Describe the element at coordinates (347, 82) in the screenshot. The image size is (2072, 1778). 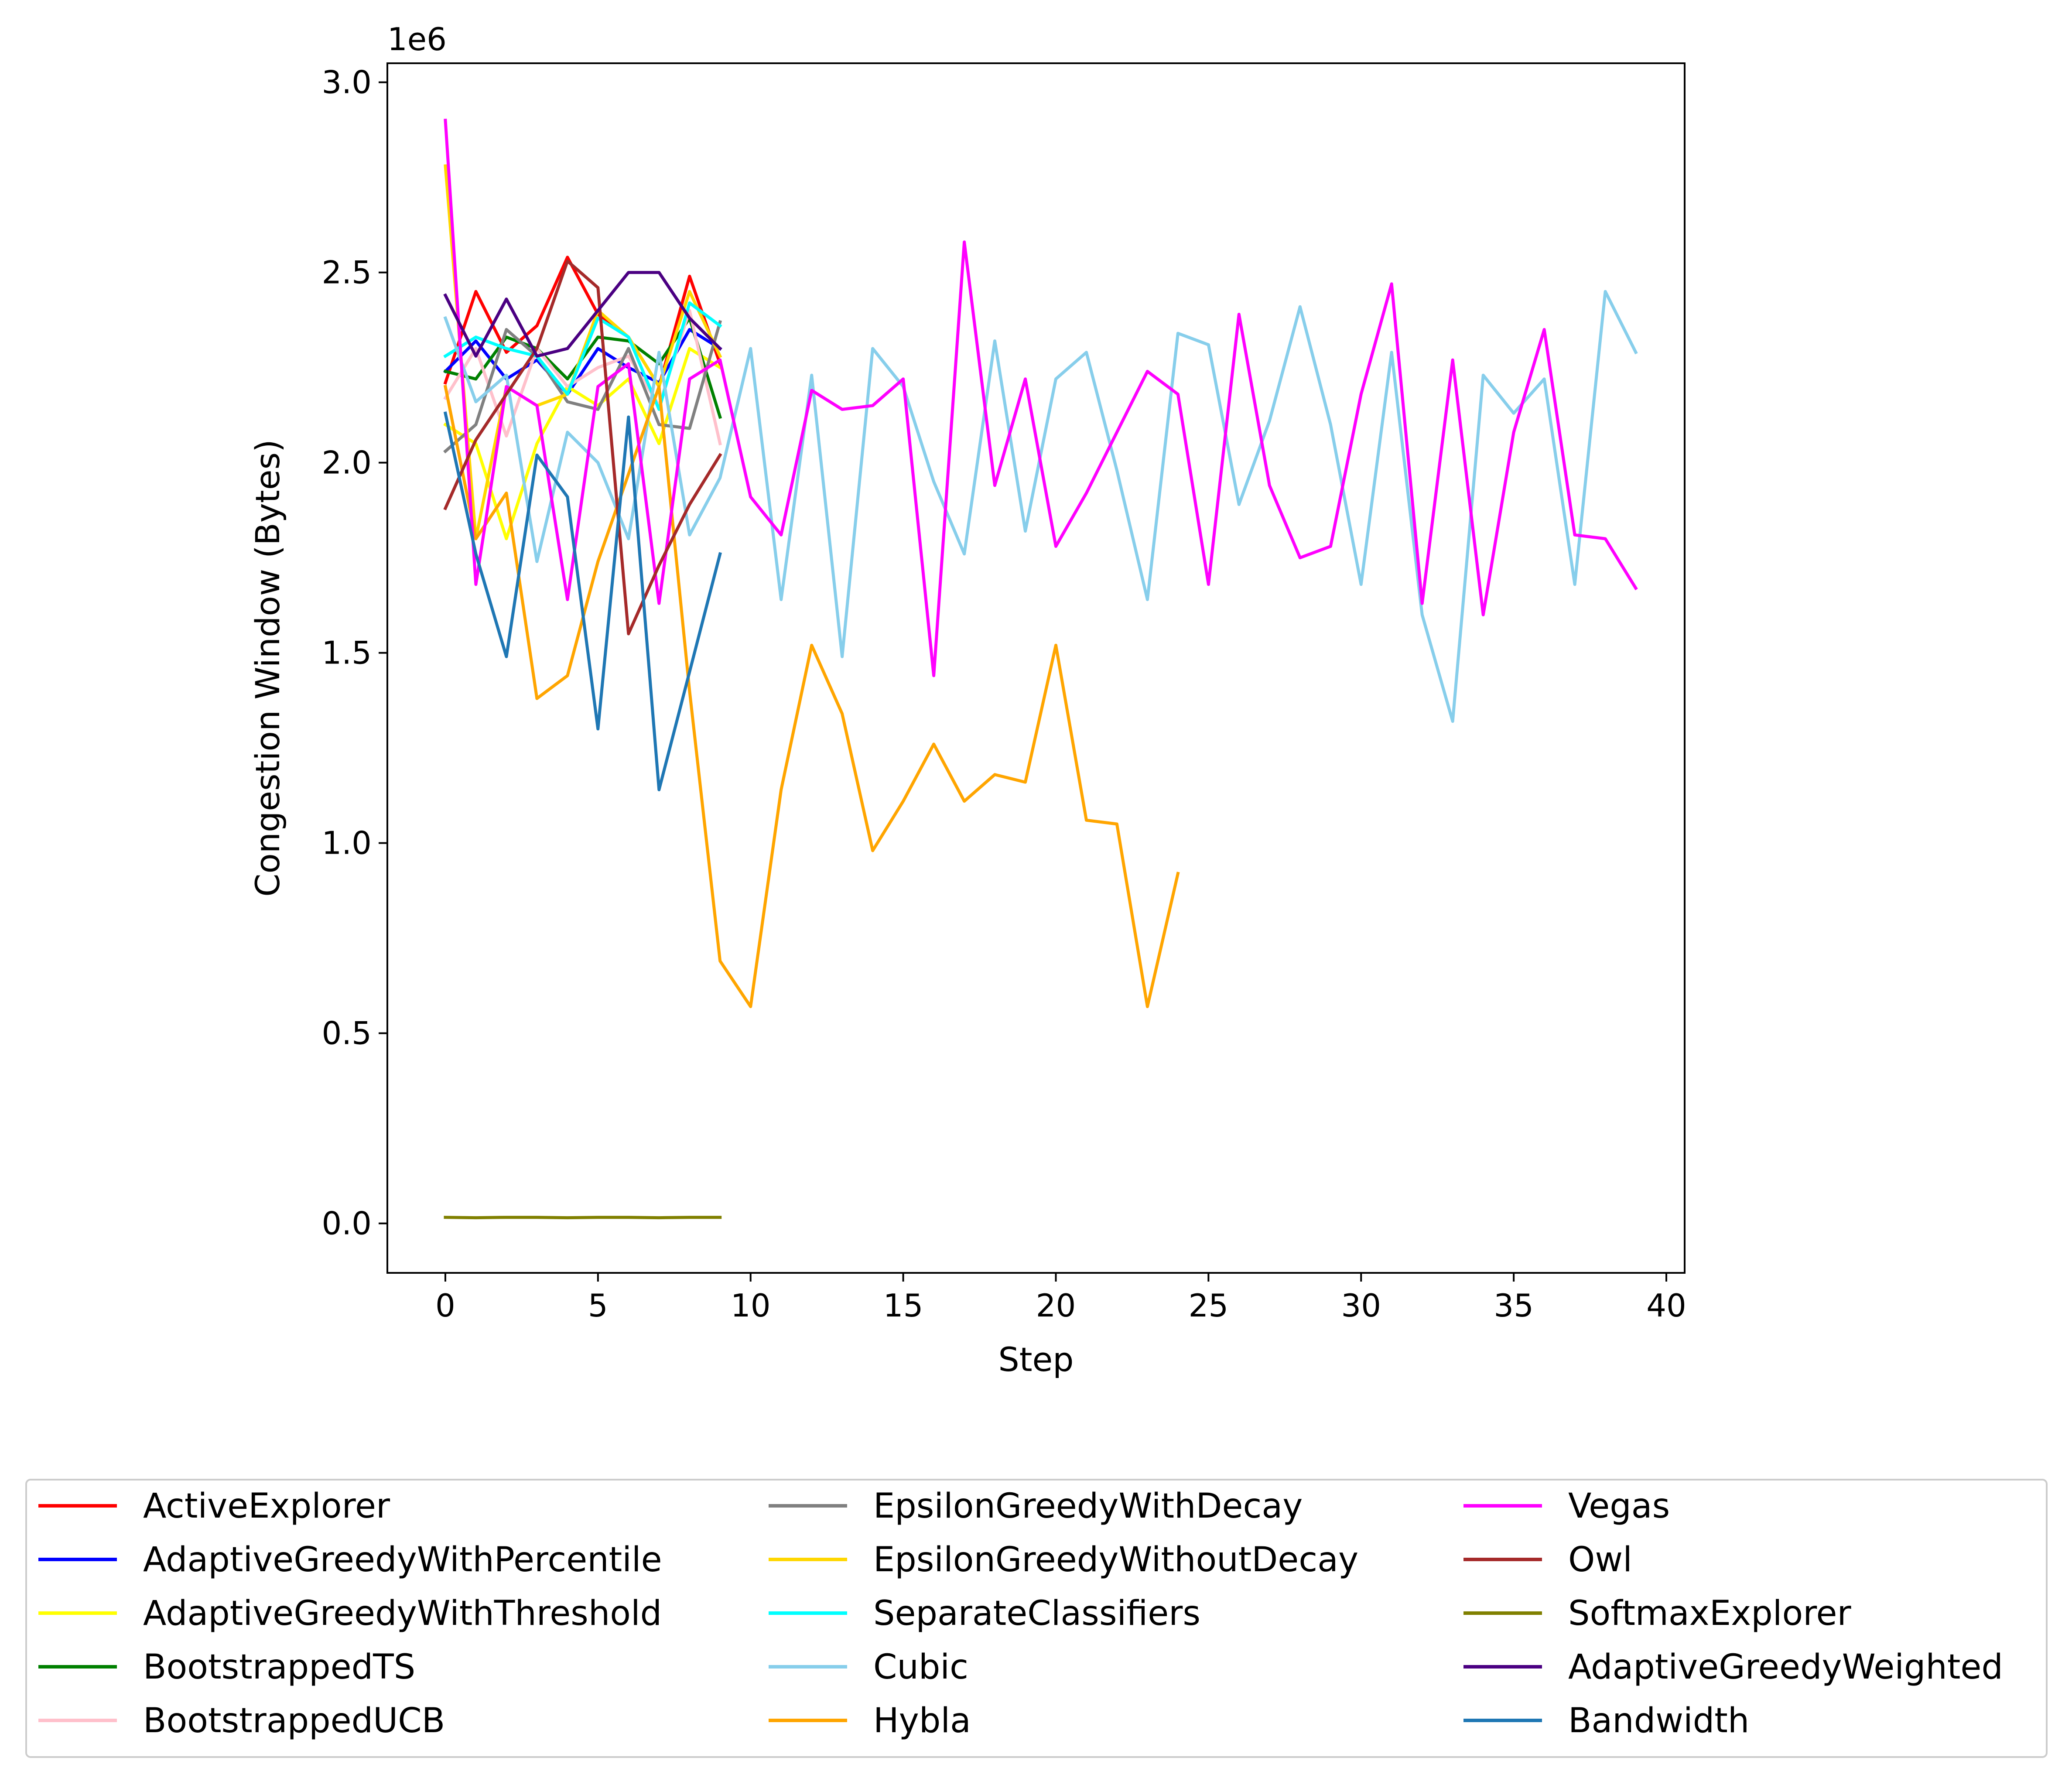
I see `y-tick-label: 3.0` at that location.